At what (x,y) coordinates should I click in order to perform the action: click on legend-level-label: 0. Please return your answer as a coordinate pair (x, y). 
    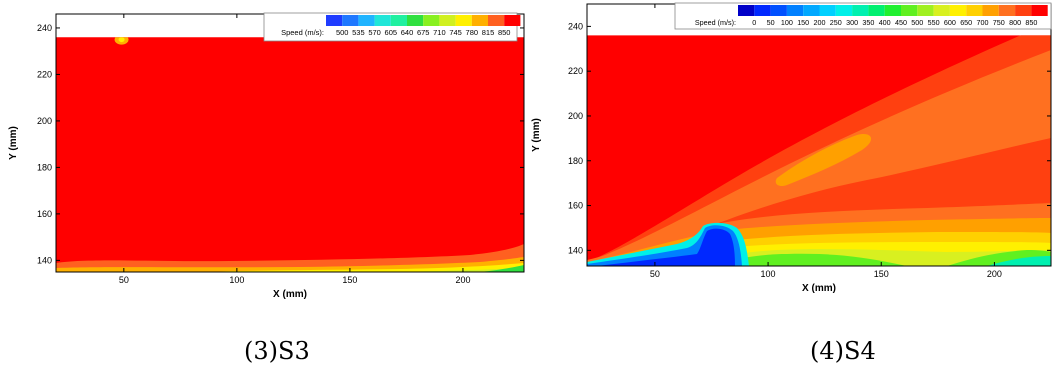
    Looking at the image, I should click on (754, 22).